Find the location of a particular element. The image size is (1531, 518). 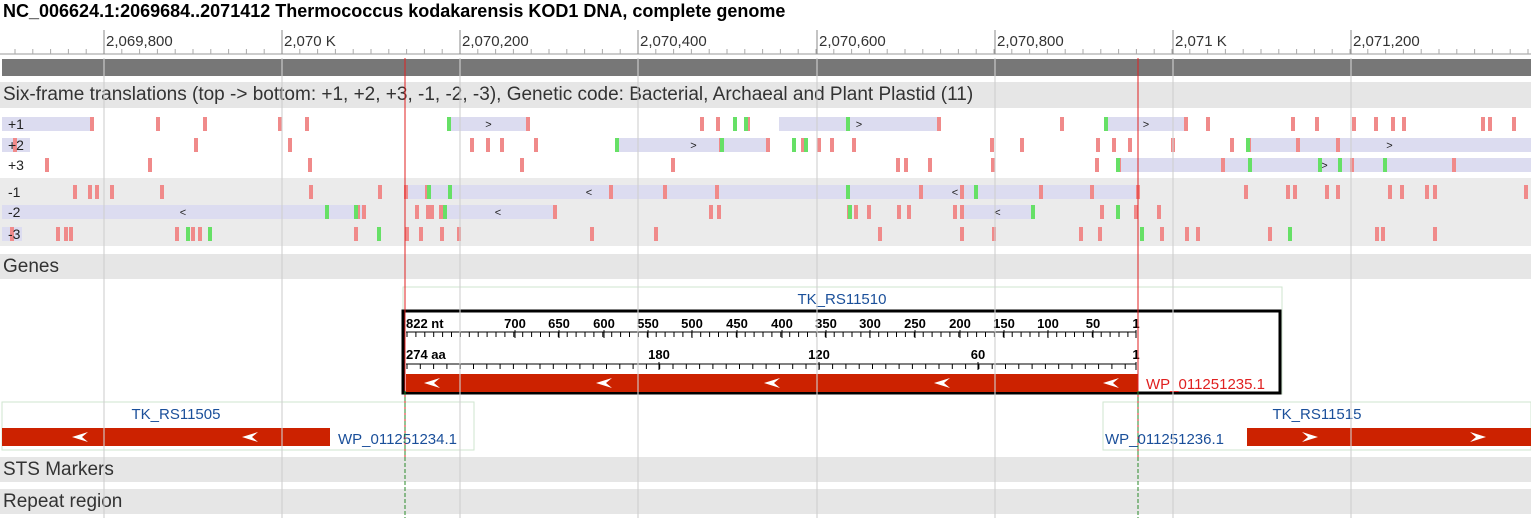

nt-length-label: 822 nt is located at coordinates (425, 323).